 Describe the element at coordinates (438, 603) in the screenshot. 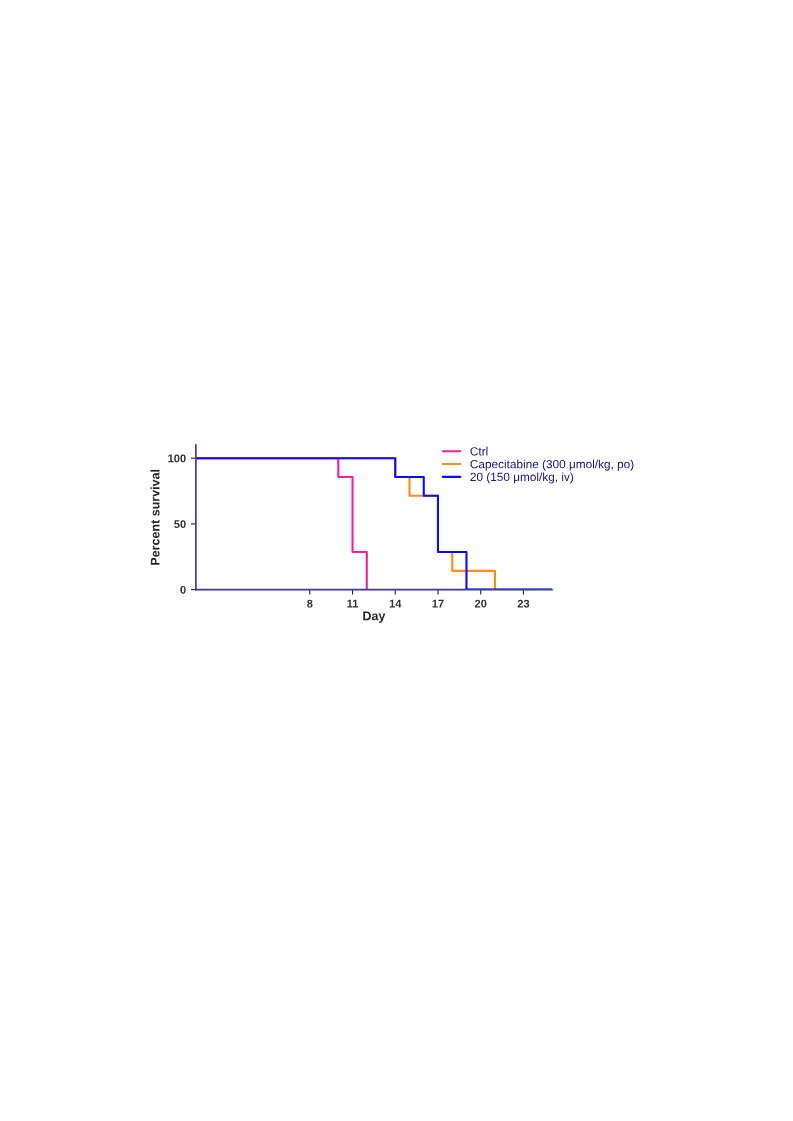

I see `x-tick-label: 17` at that location.